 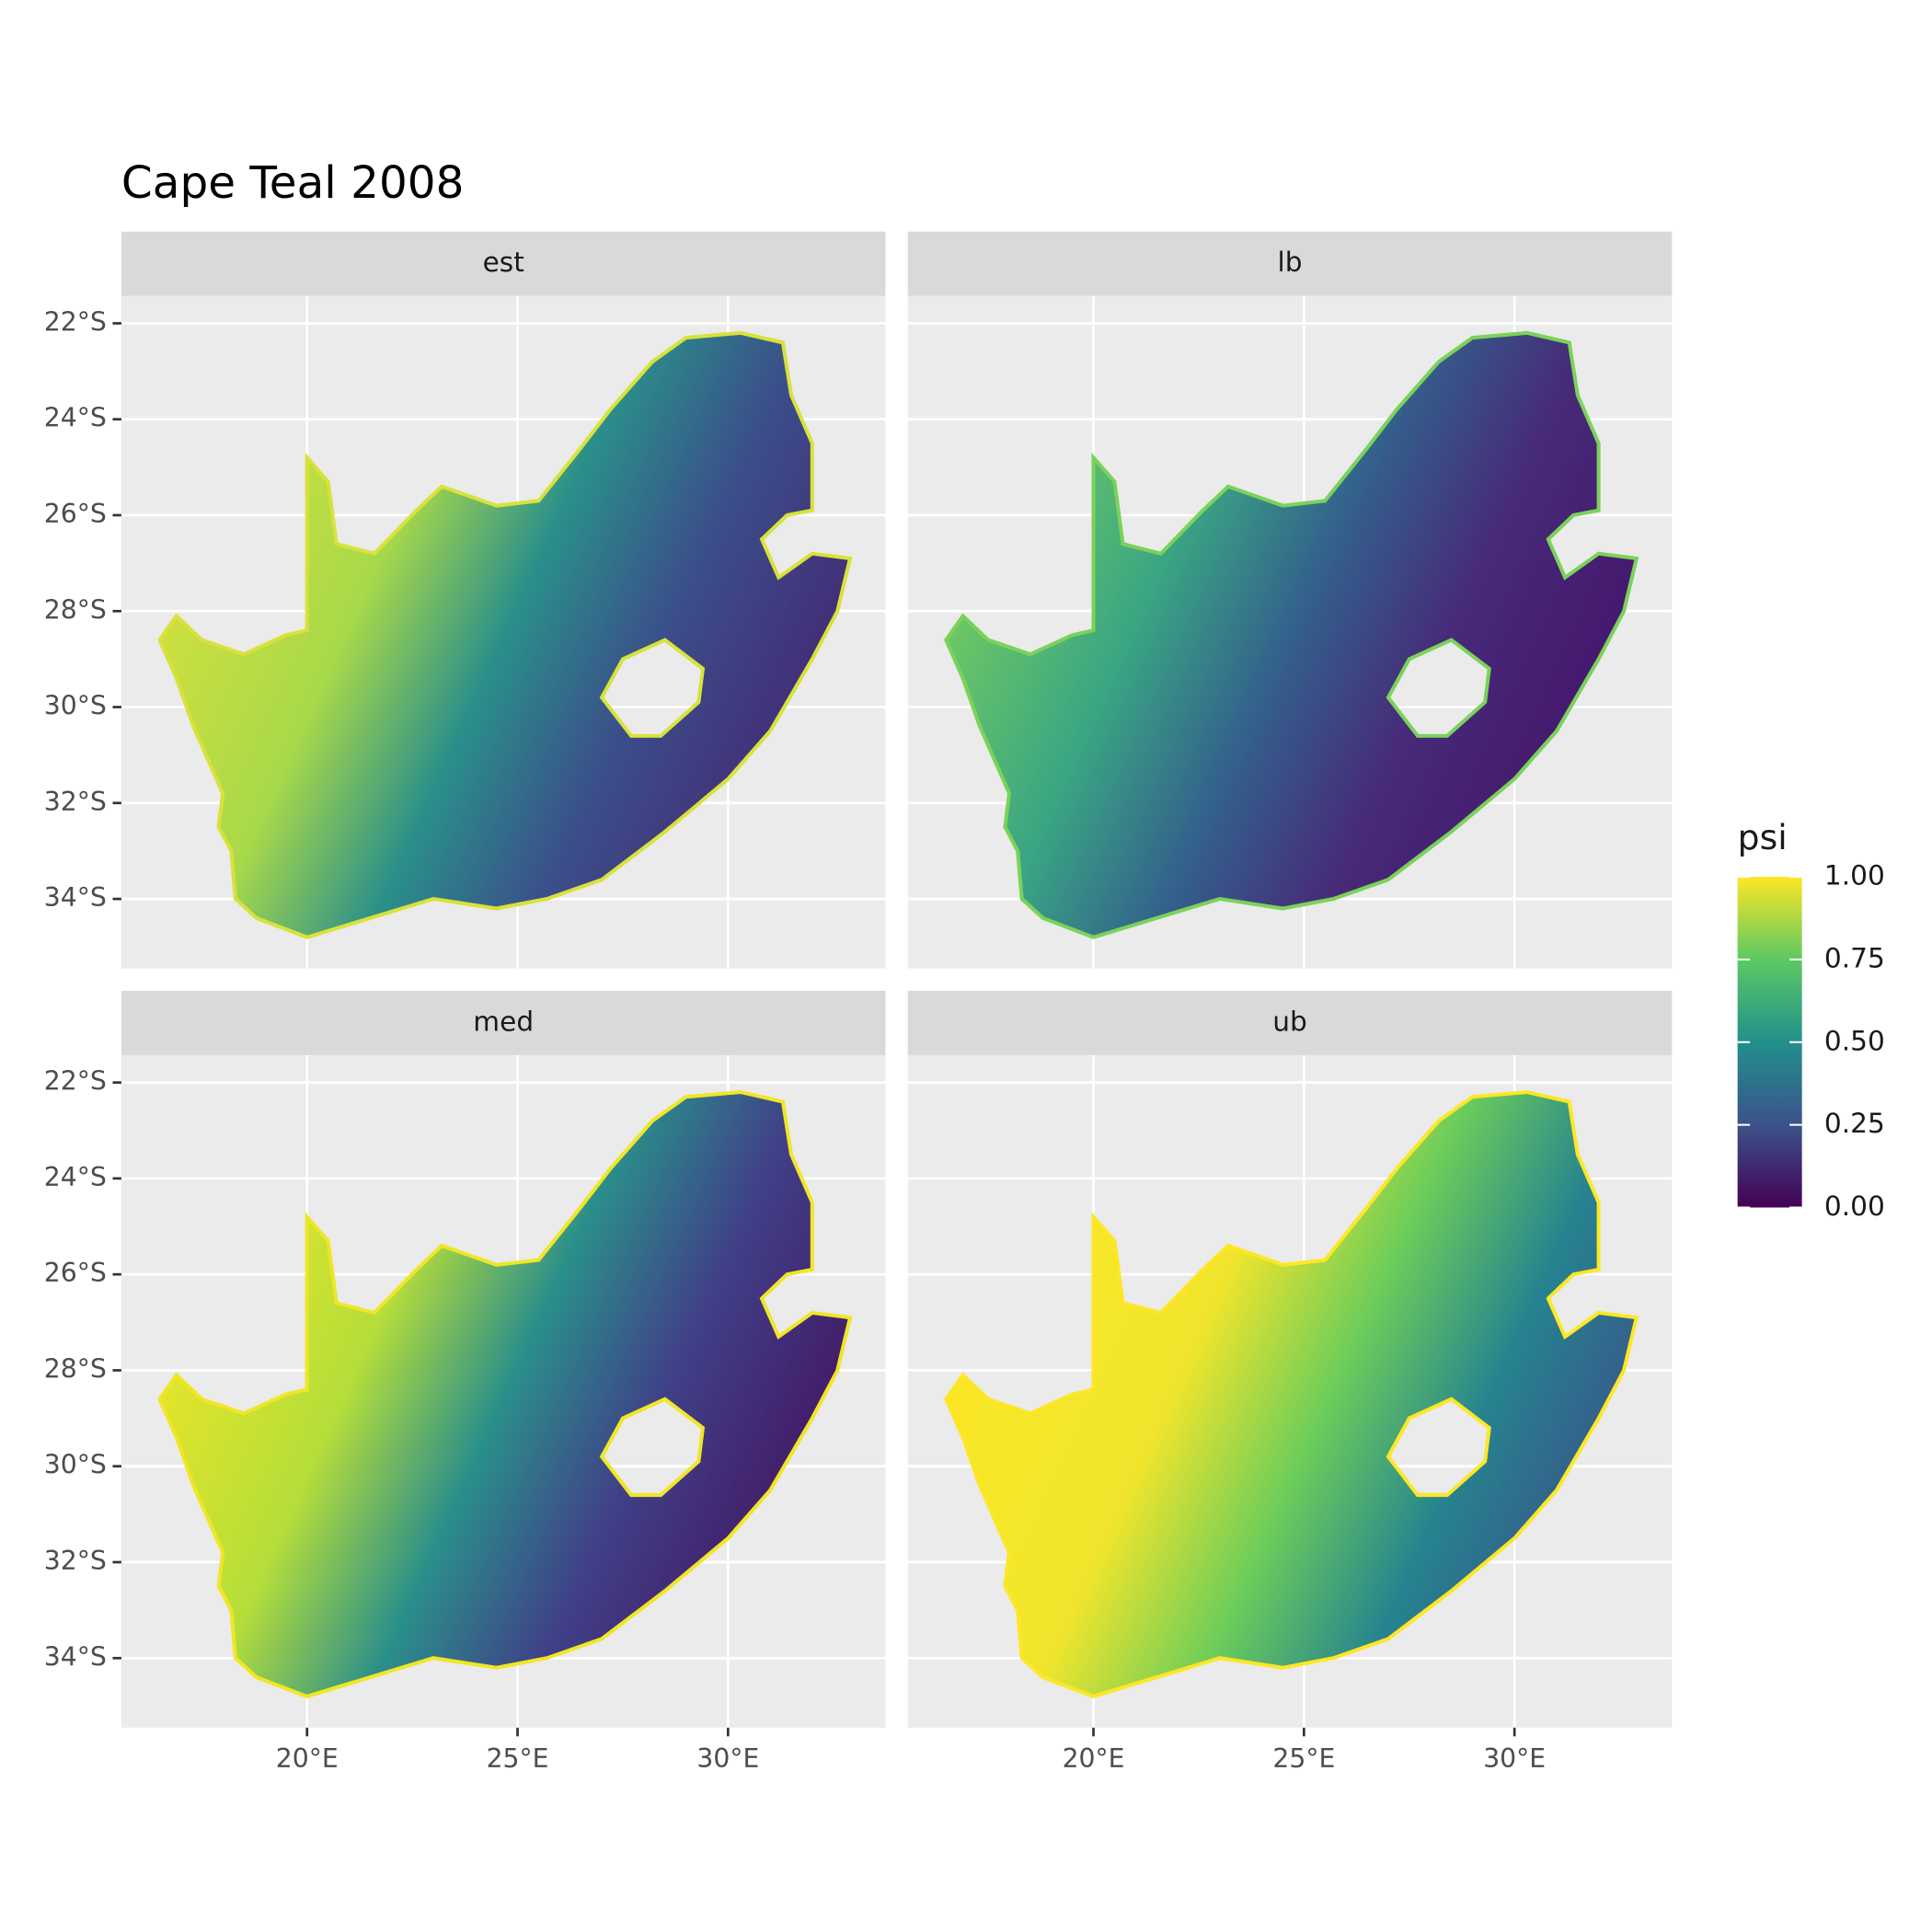 What do you see at coordinates (1854, 1040) in the screenshot?
I see `legend-label: 0.50` at bounding box center [1854, 1040].